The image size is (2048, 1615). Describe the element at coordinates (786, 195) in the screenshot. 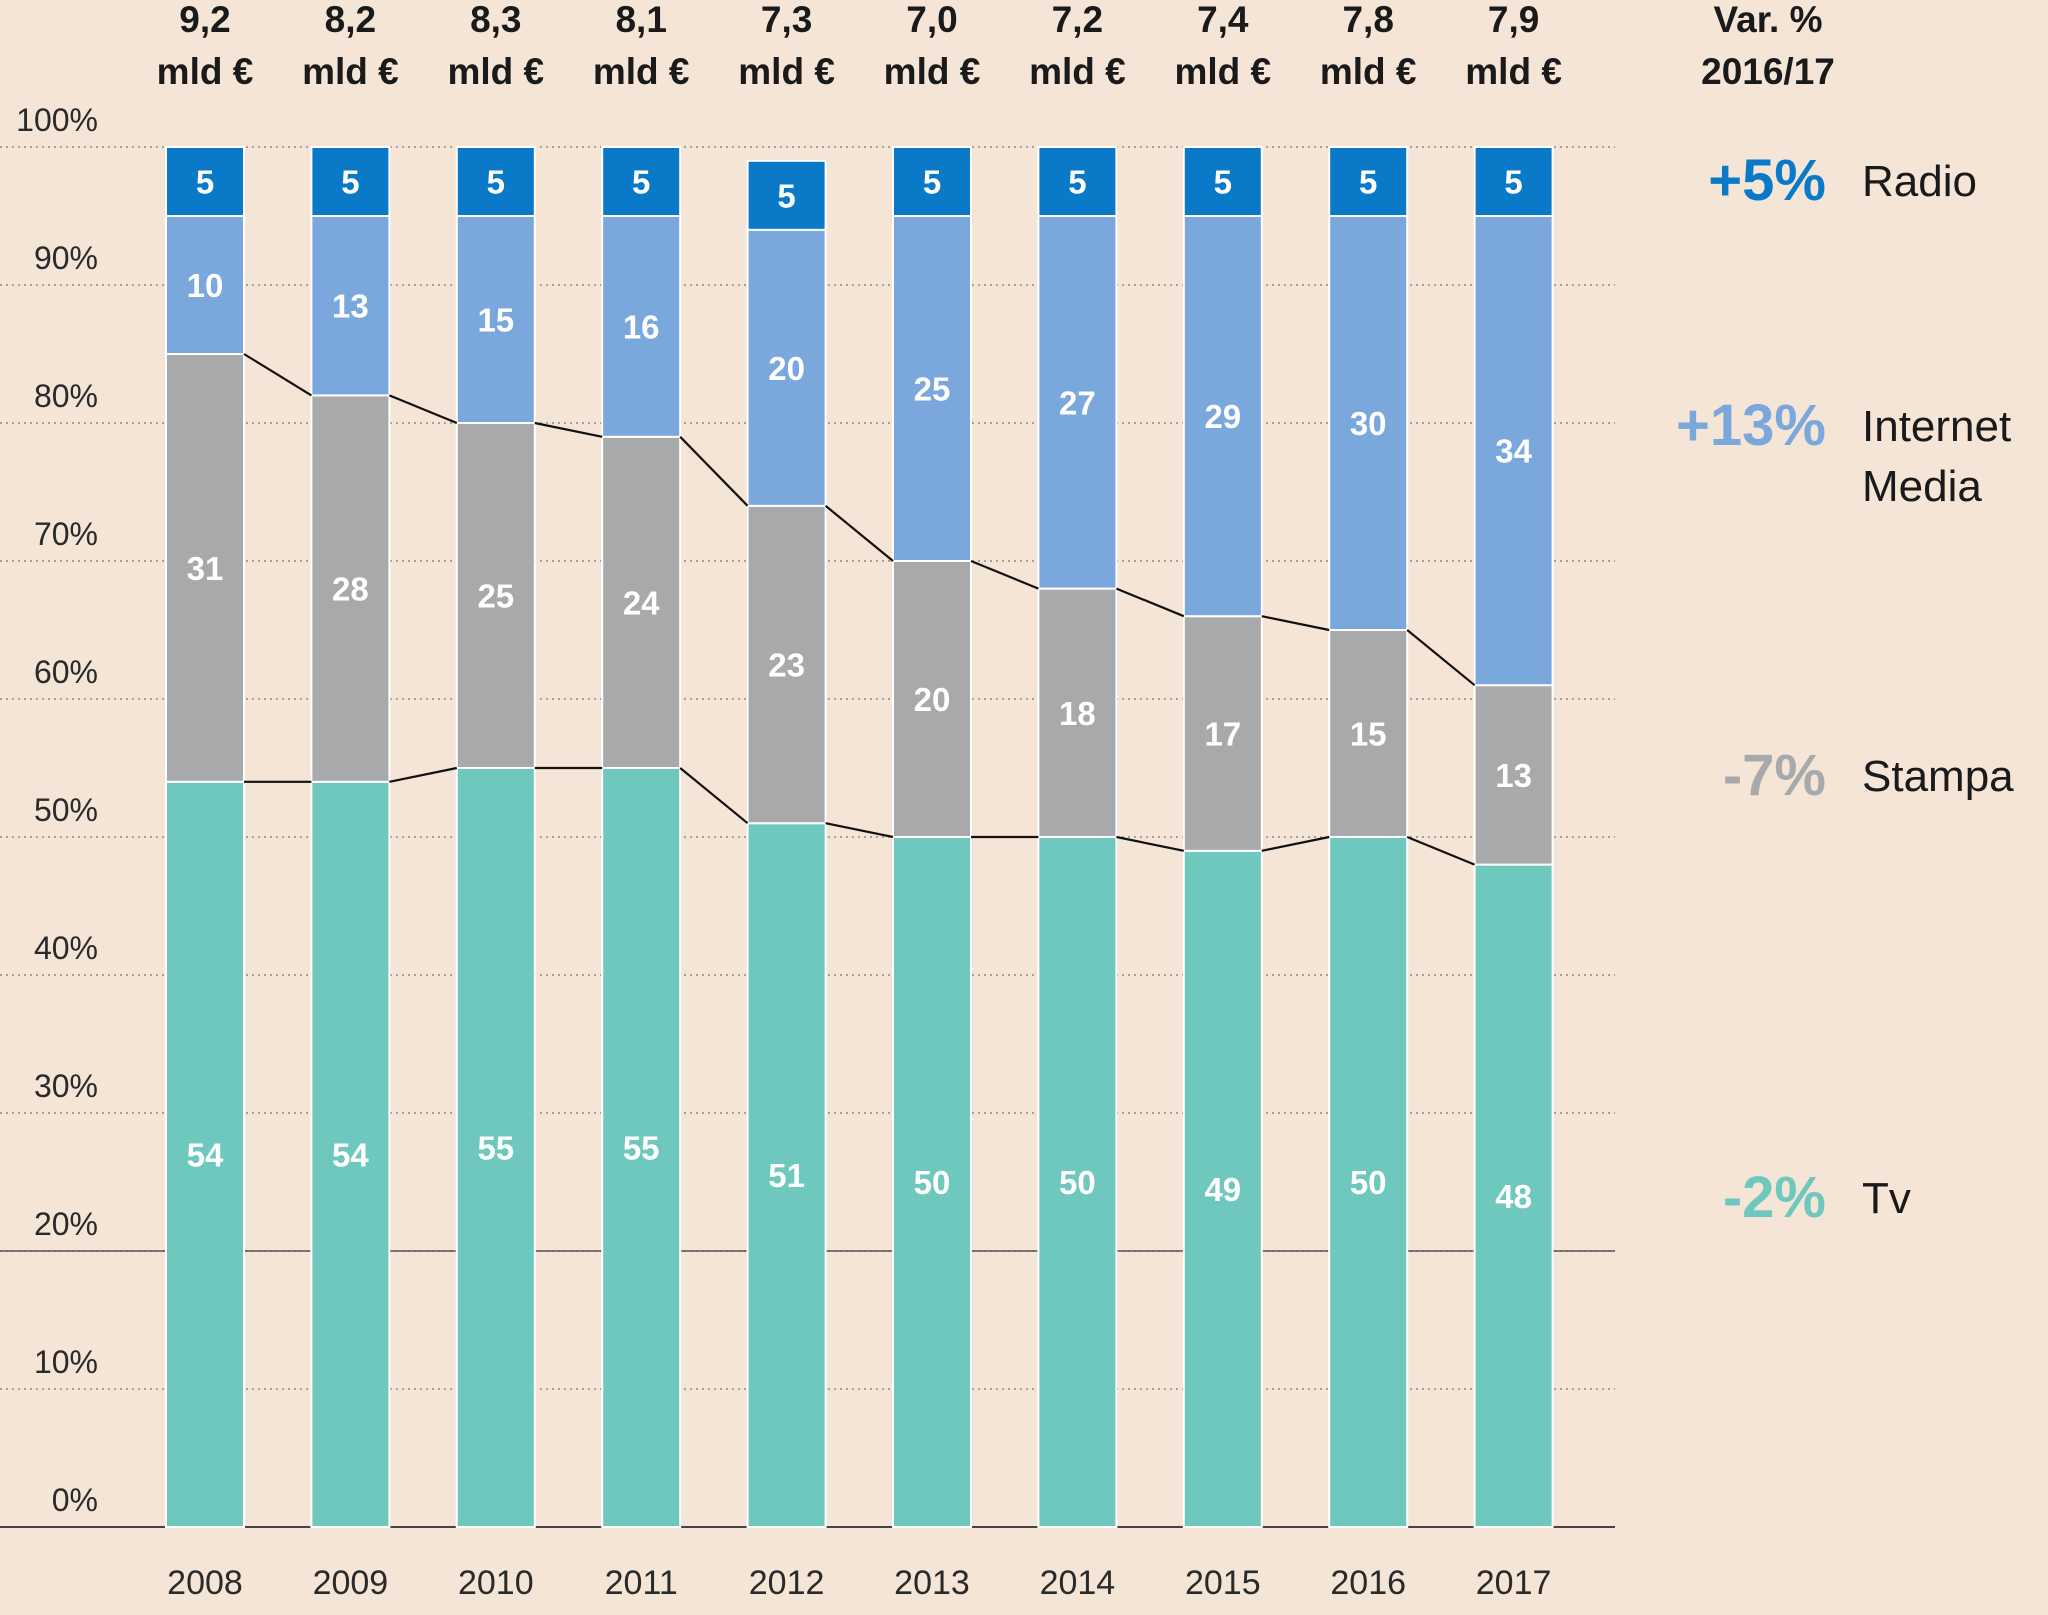

I see `bar-segment-radio-2012` at that location.